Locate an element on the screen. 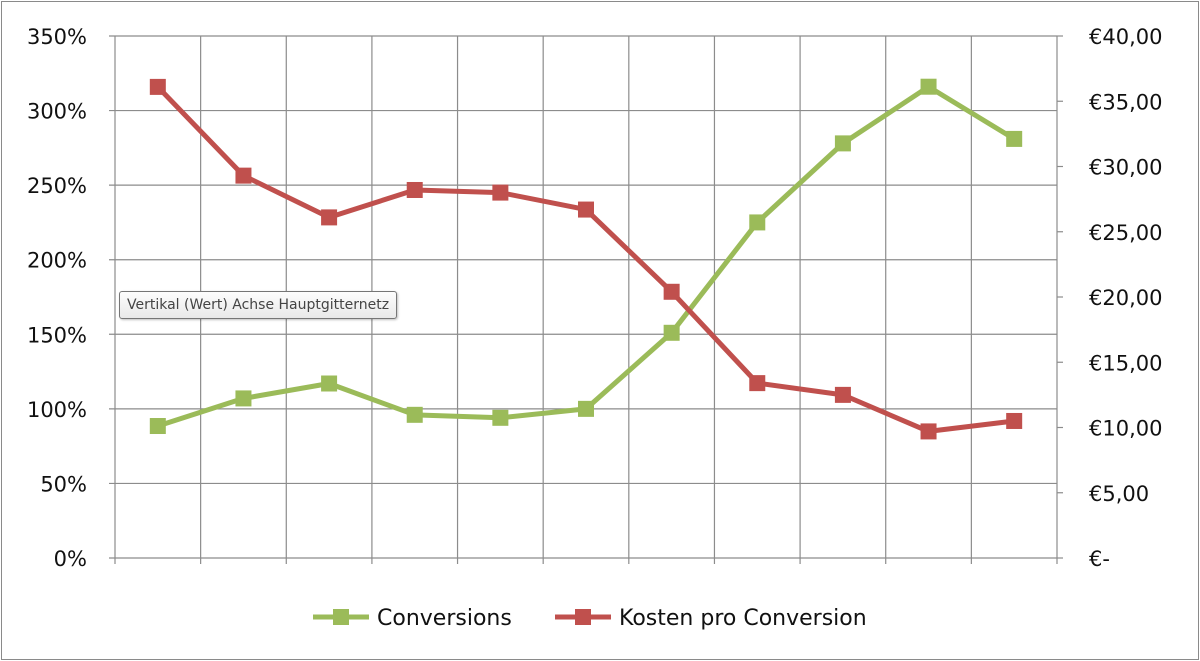 The height and width of the screenshot is (661, 1200). y-left-tick-label: 150% is located at coordinates (57, 335).